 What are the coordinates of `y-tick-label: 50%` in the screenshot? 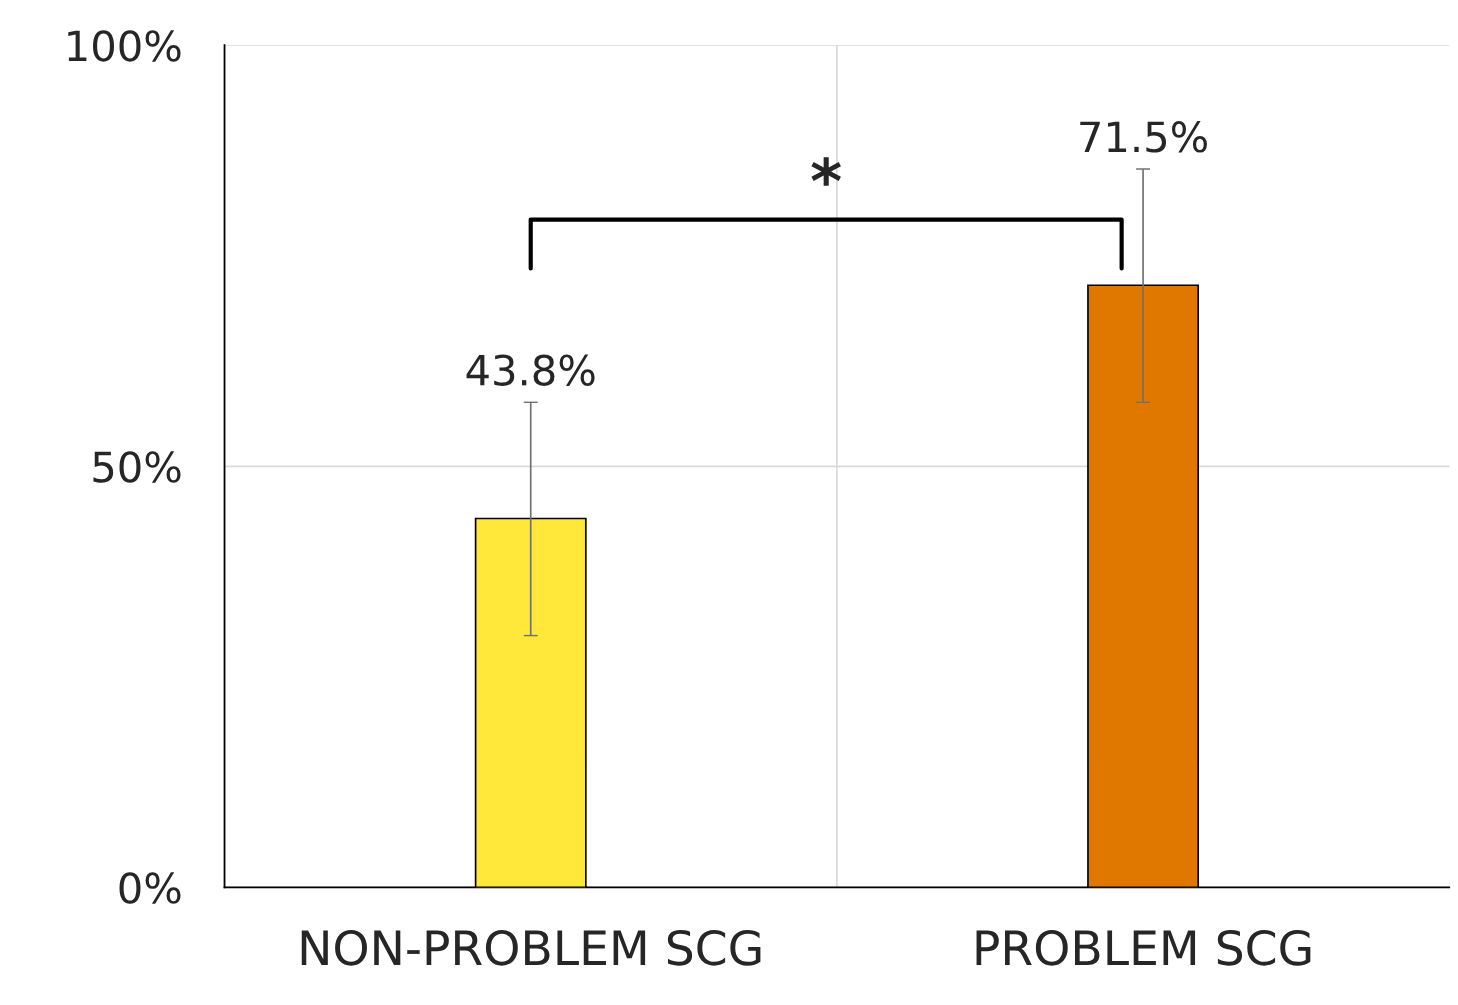 It's located at (137, 467).